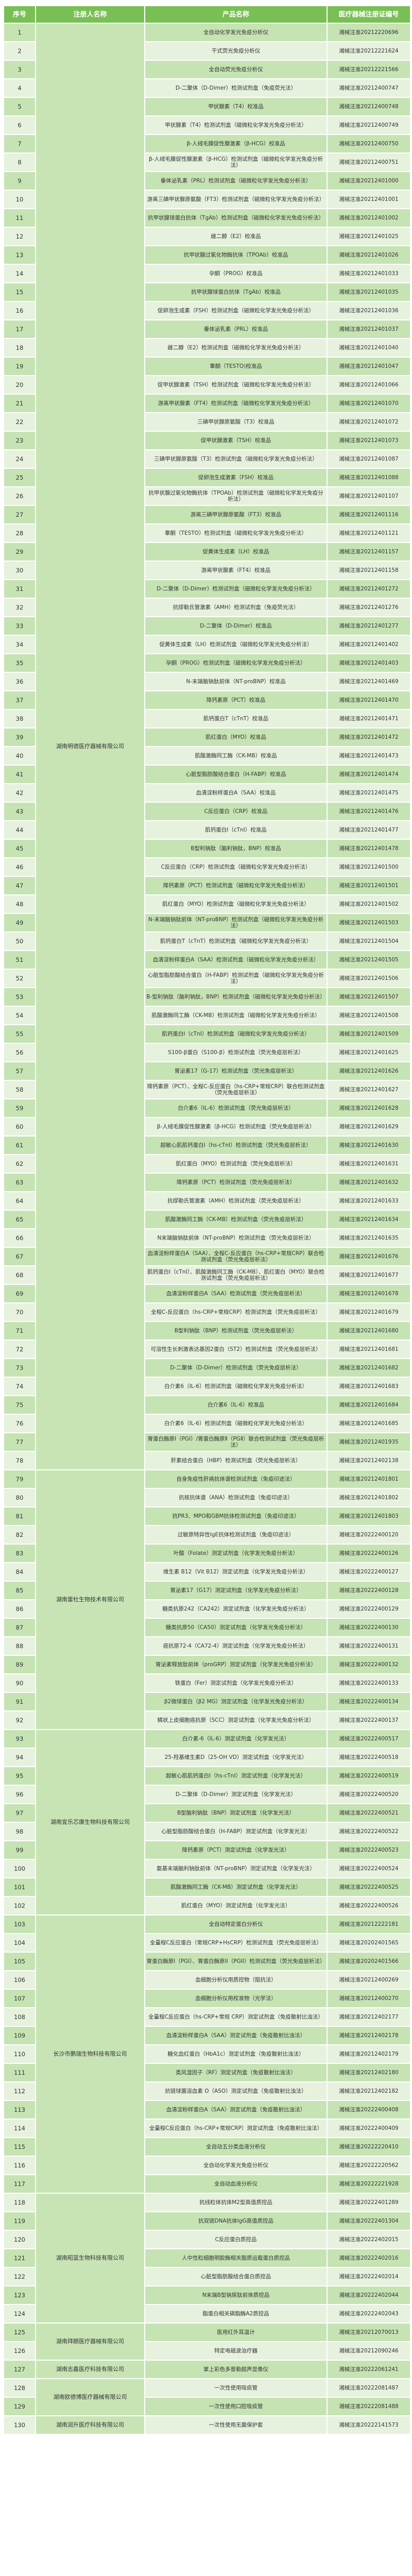 The width and height of the screenshot is (412, 2576). Describe the element at coordinates (236, 1627) in the screenshot. I see `product-name: 糖类抗原50（CA50）测定试剂盒（化学发光免疫分析法）` at that location.